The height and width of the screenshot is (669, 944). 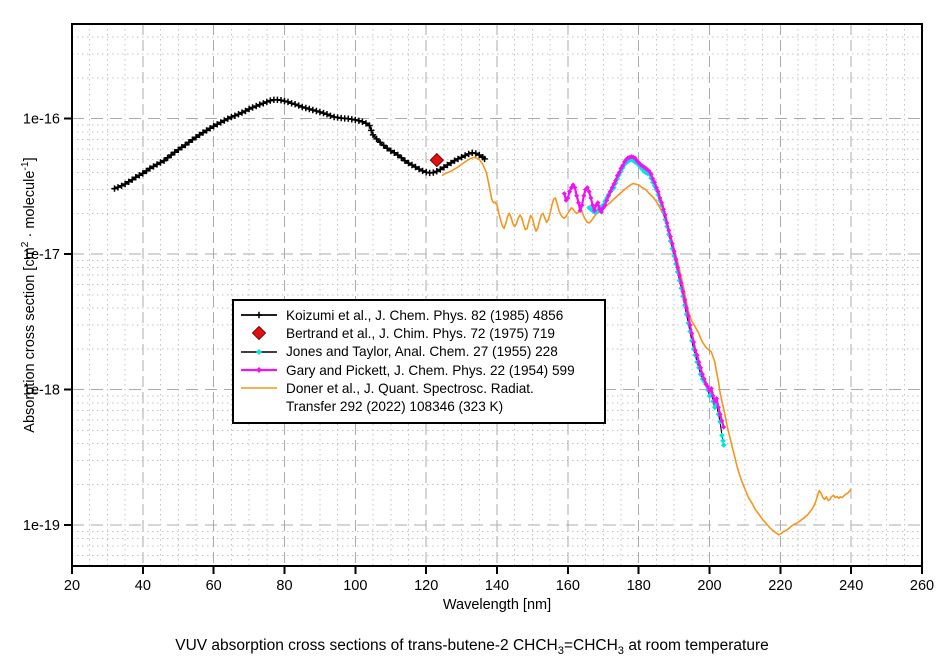 What do you see at coordinates (41, 526) in the screenshot?
I see `y-tick-label: 1e-19` at bounding box center [41, 526].